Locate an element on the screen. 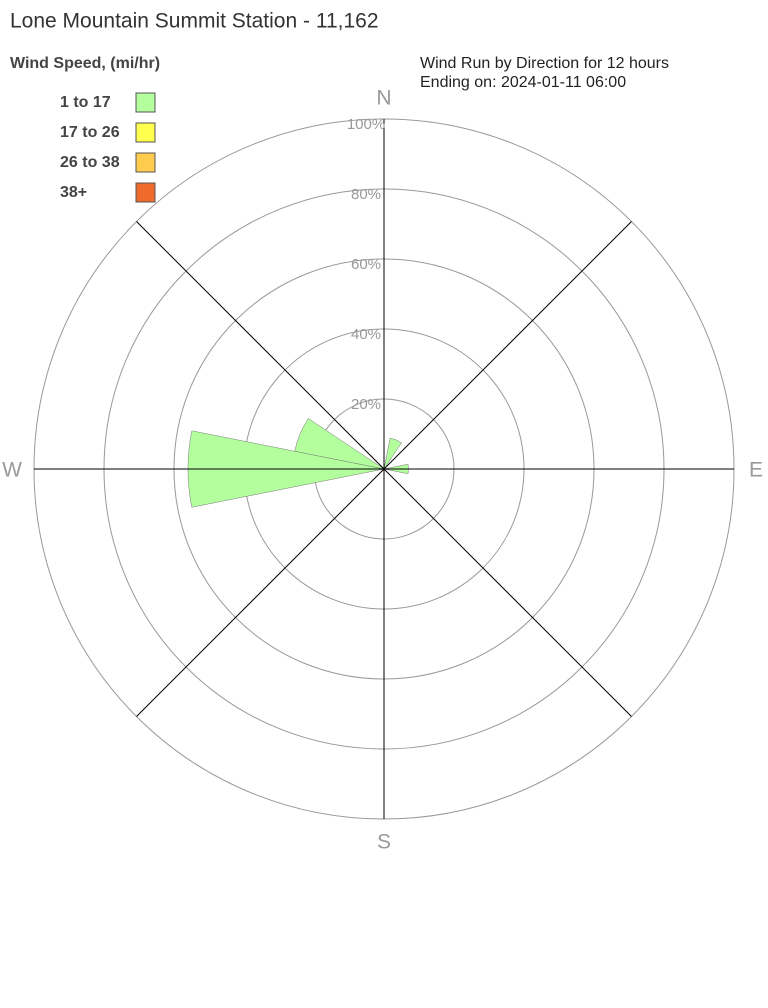 Image resolution: width=768 pixels, height=1008 pixels. direction-label: S is located at coordinates (384, 842).